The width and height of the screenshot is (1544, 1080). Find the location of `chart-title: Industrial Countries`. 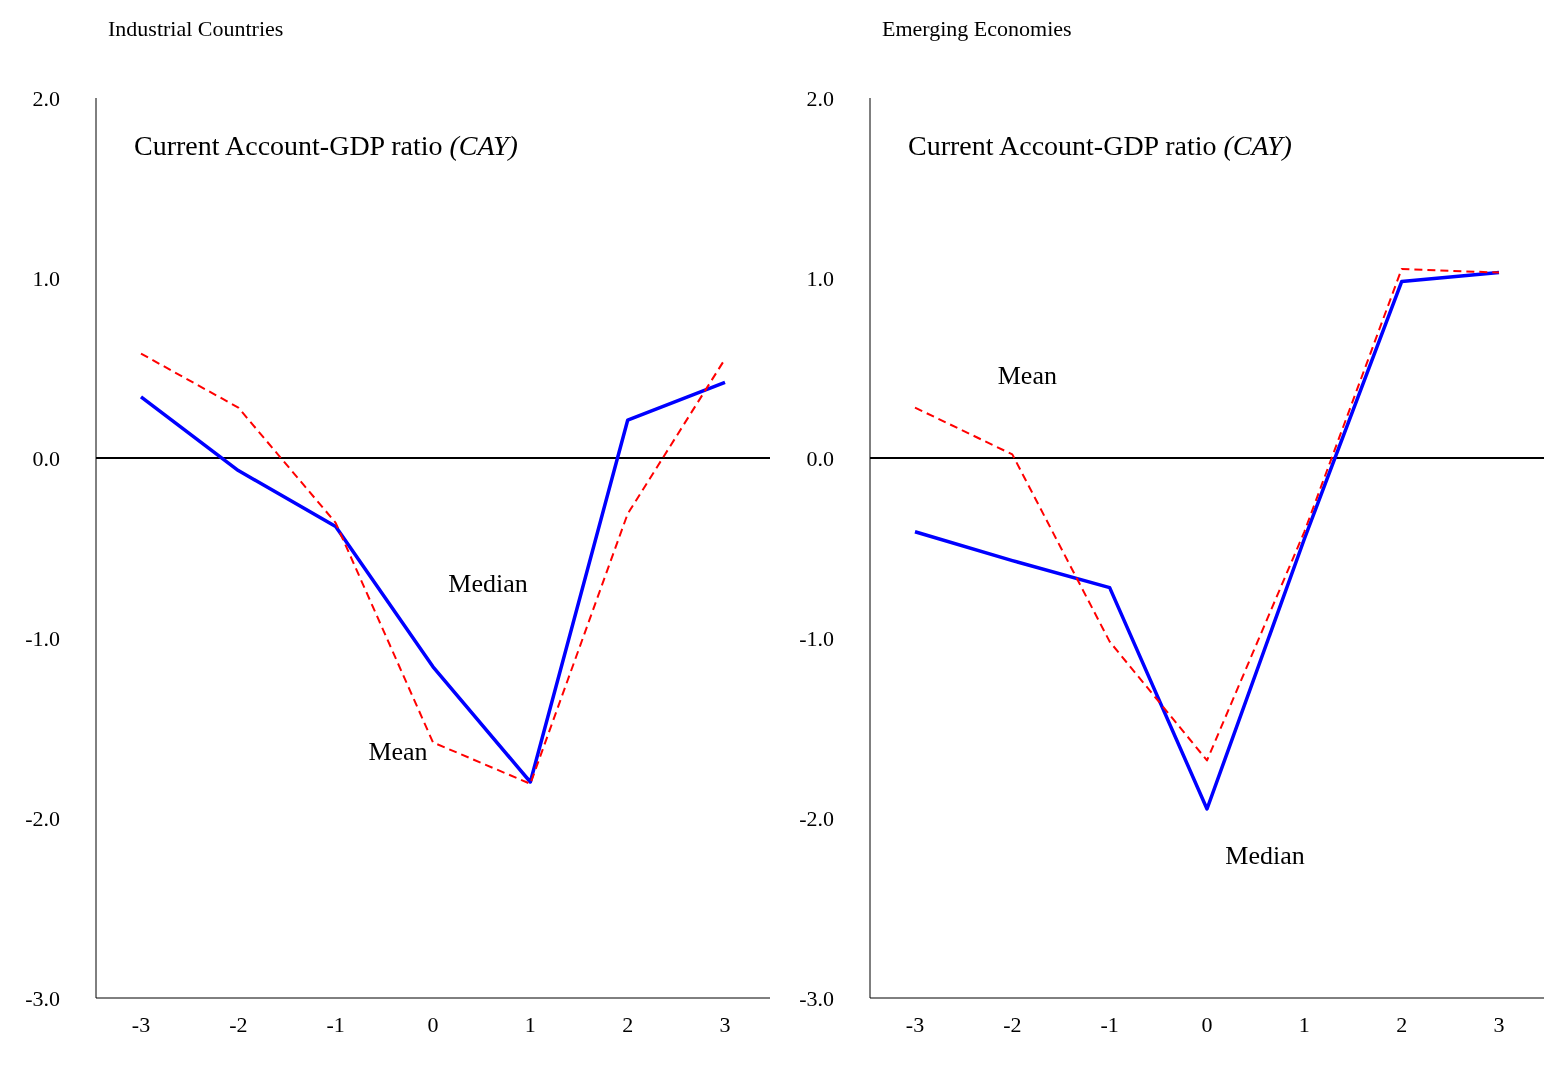

chart-title: Industrial Countries is located at coordinates (196, 29).